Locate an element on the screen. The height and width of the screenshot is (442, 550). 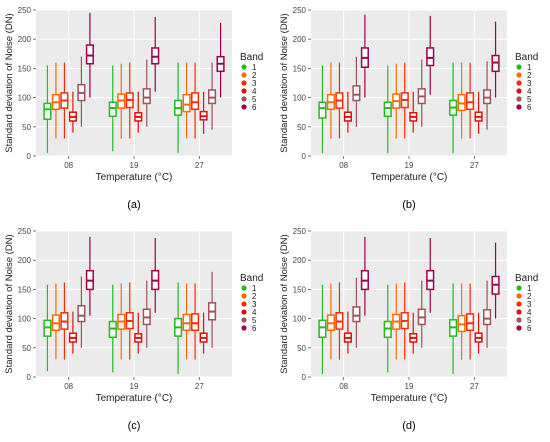
legend-item-label: 4 is located at coordinates (529, 312).